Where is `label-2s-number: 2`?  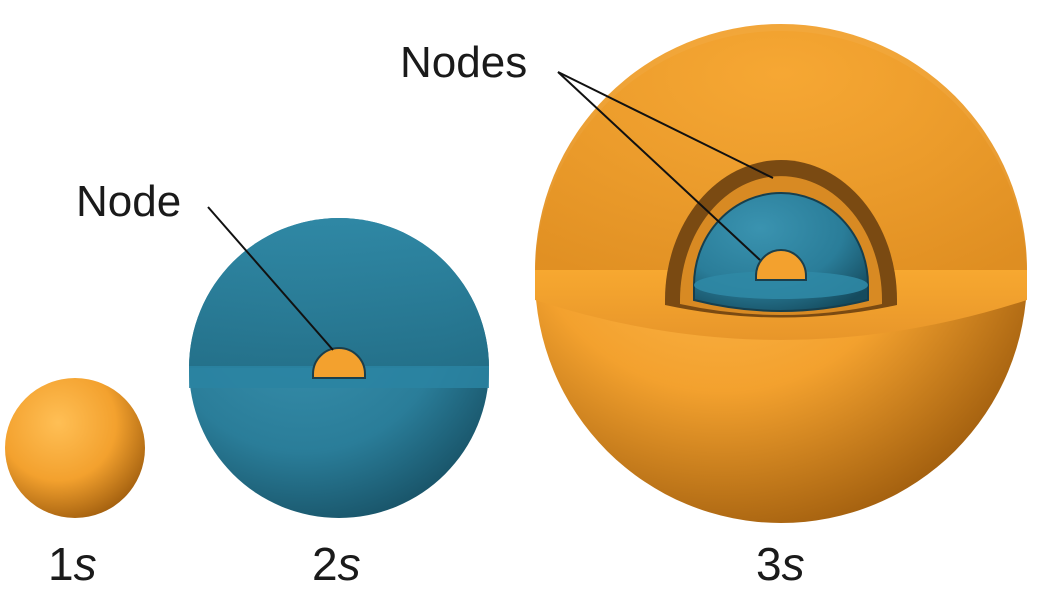
label-2s-number: 2 is located at coordinates (325, 564).